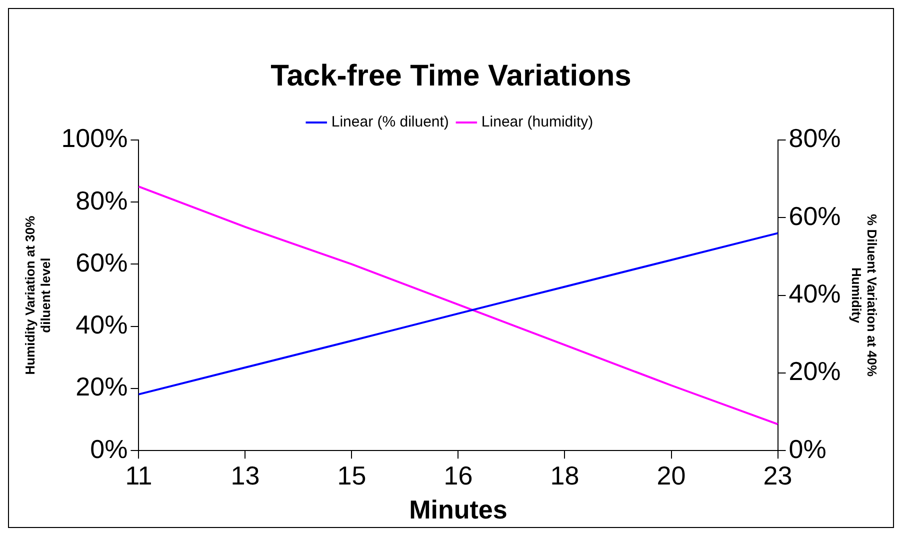  Describe the element at coordinates (102, 262) in the screenshot. I see `y-tick-label: 60%` at that location.